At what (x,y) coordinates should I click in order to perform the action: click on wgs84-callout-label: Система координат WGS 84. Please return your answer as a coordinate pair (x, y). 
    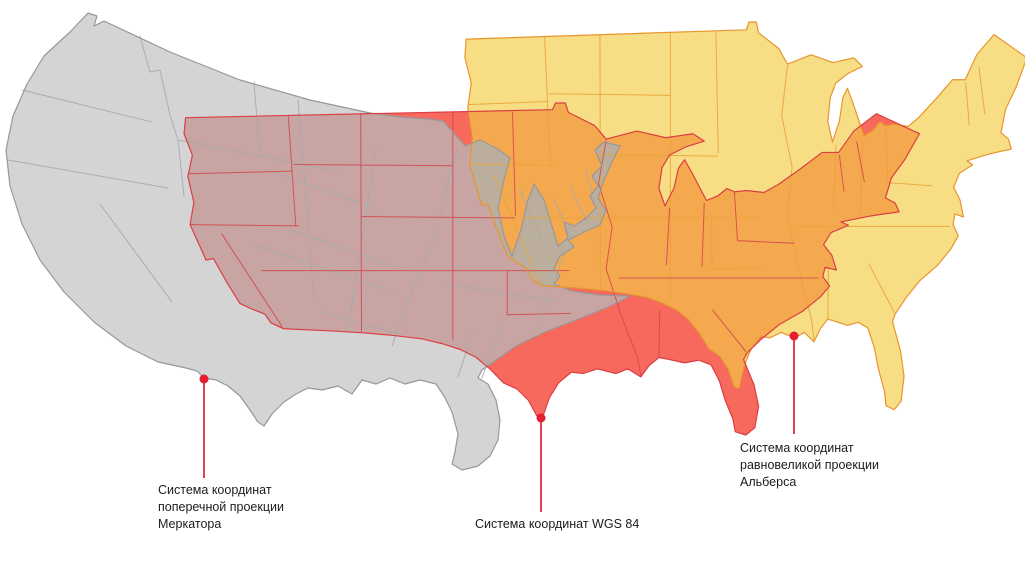
    Looking at the image, I should click on (557, 524).